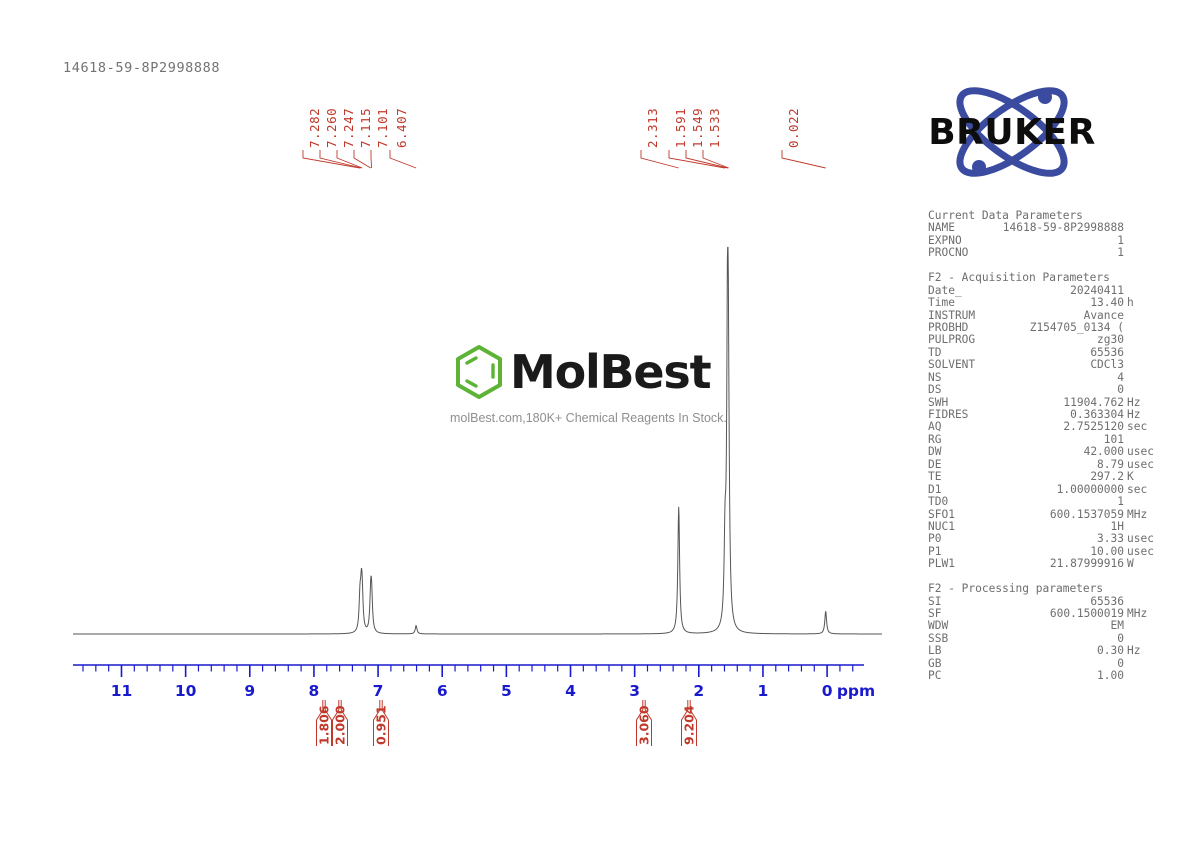 The image size is (1190, 842). What do you see at coordinates (1043, 601) in the screenshot?
I see `param-row: SI 65536` at bounding box center [1043, 601].